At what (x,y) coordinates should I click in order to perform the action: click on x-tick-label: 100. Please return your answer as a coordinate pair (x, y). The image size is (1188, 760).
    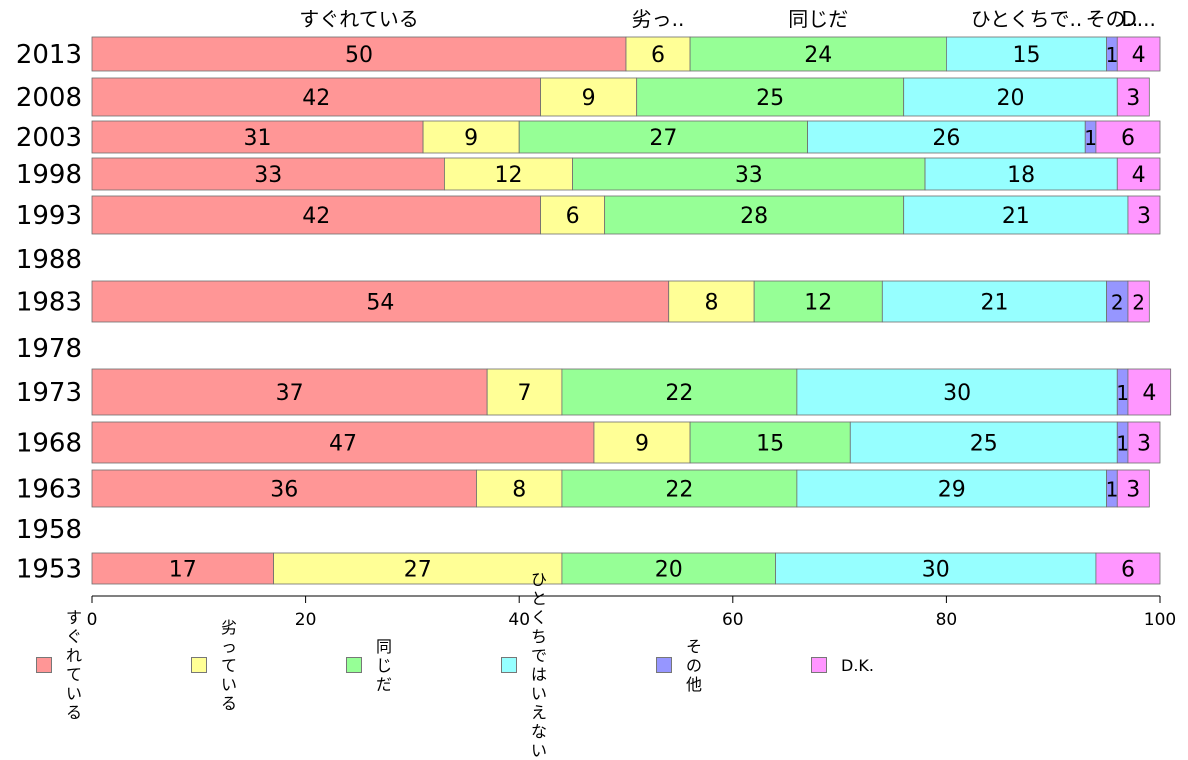
    Looking at the image, I should click on (1160, 620).